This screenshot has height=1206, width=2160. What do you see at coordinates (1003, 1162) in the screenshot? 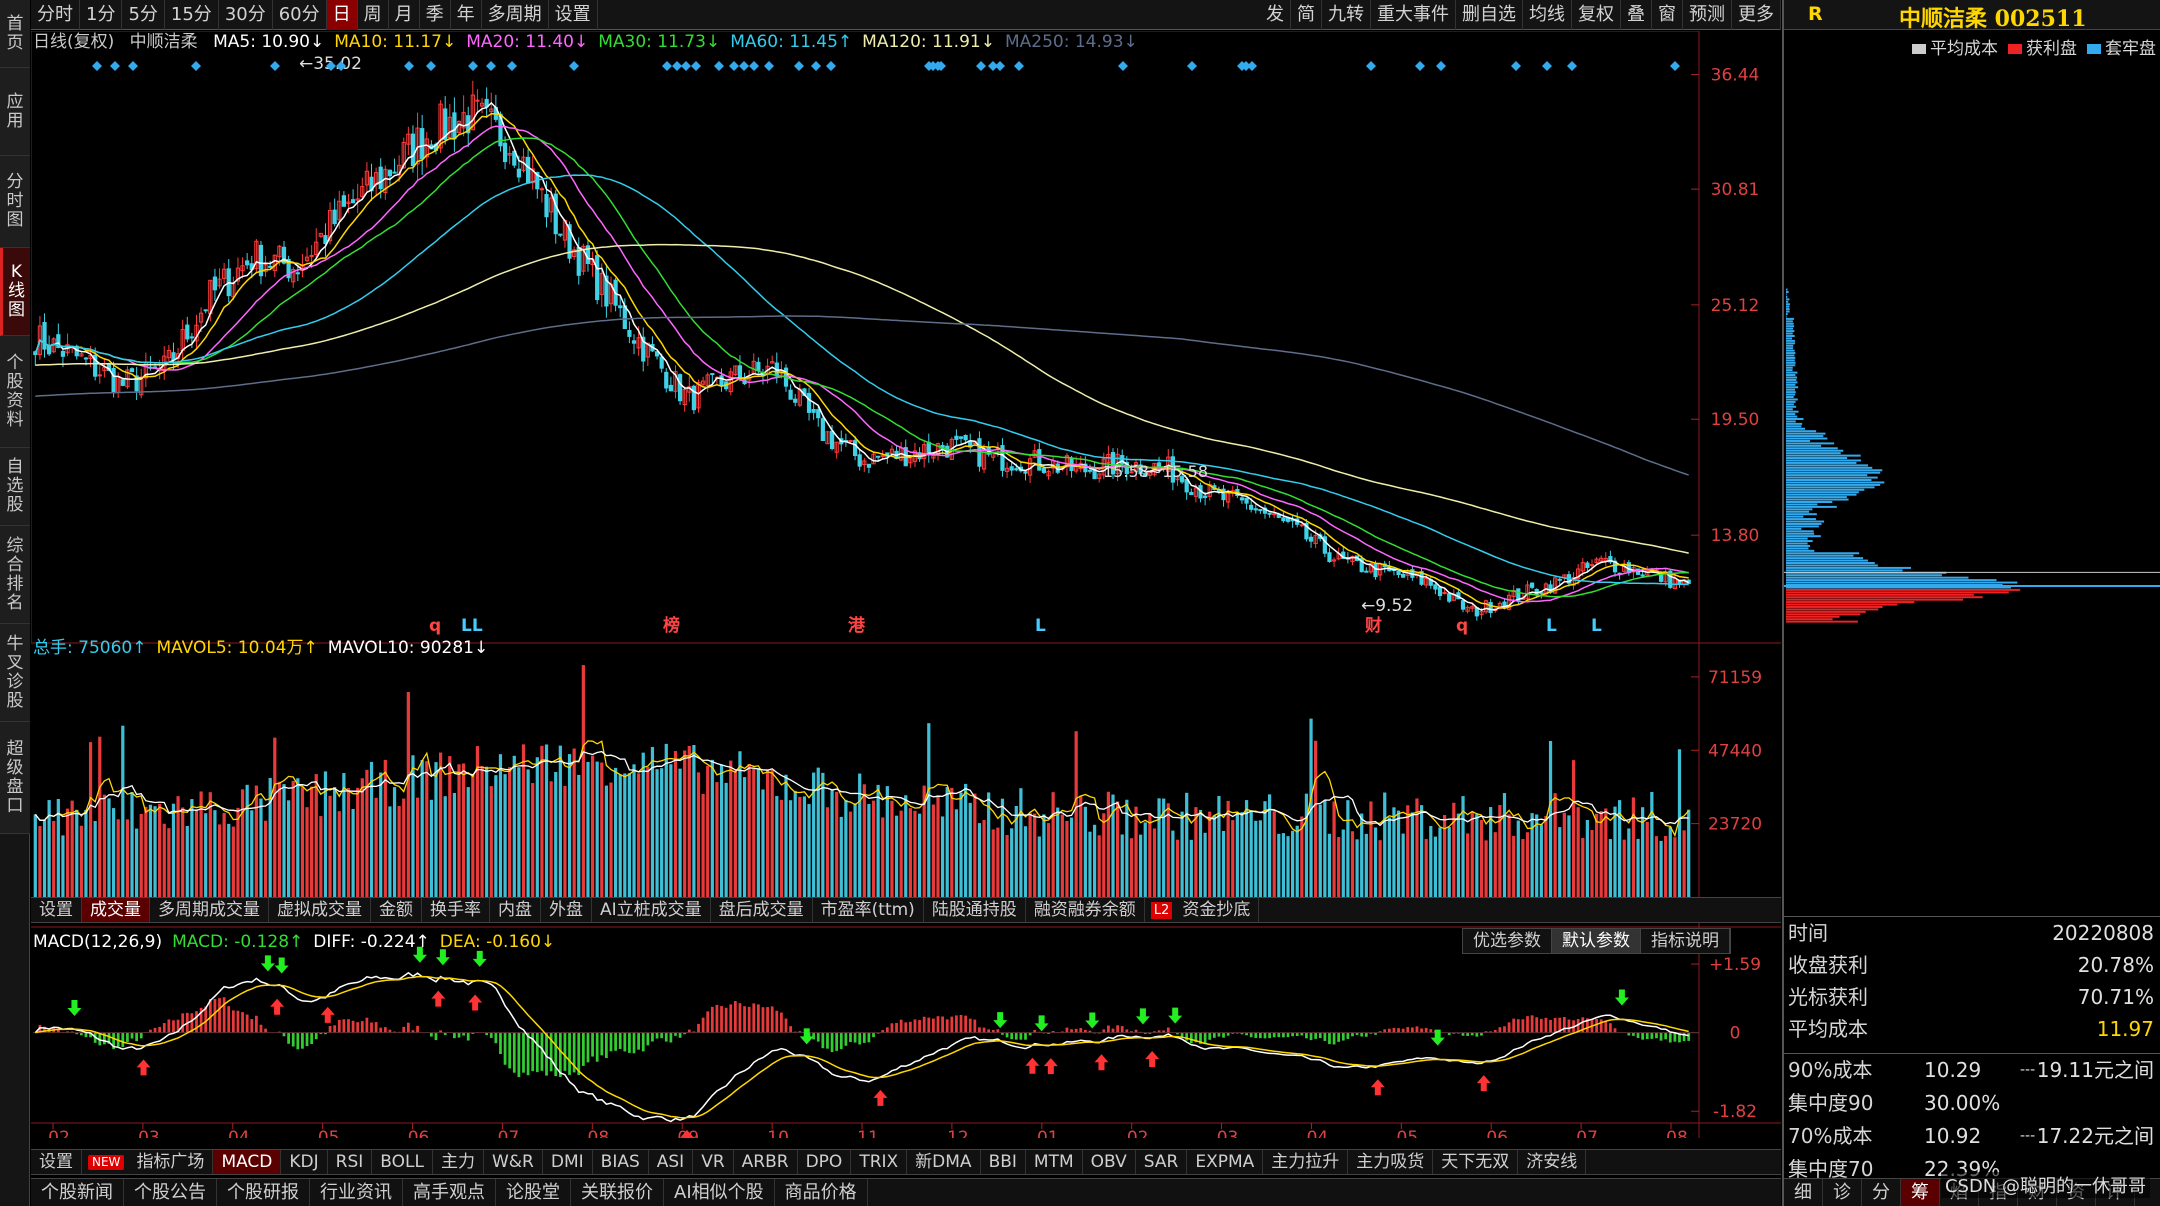
I see `indicator-tab-16: BBI` at bounding box center [1003, 1162].